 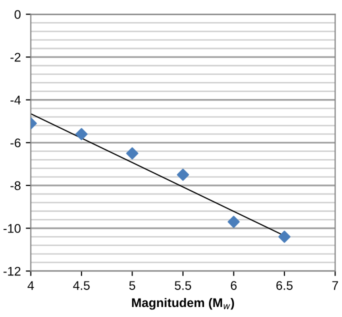 What do you see at coordinates (12, 271) in the screenshot?
I see `y-tick-label: -12` at bounding box center [12, 271].